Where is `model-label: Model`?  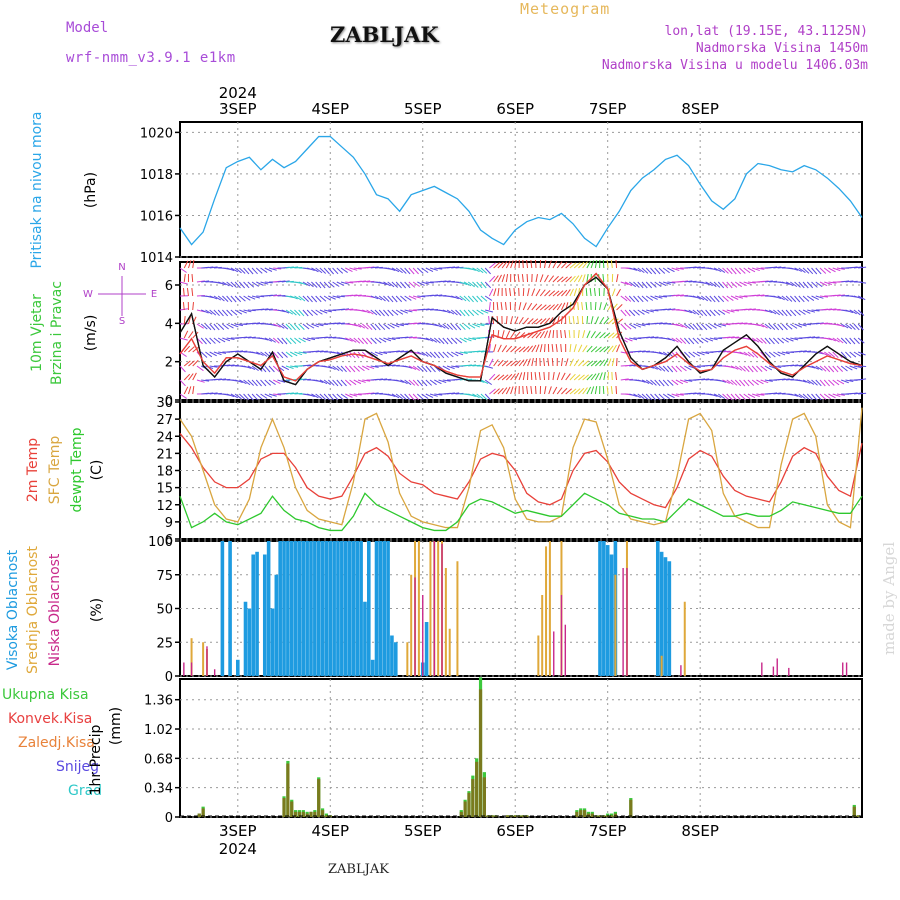
model-label: Model is located at coordinates (87, 28).